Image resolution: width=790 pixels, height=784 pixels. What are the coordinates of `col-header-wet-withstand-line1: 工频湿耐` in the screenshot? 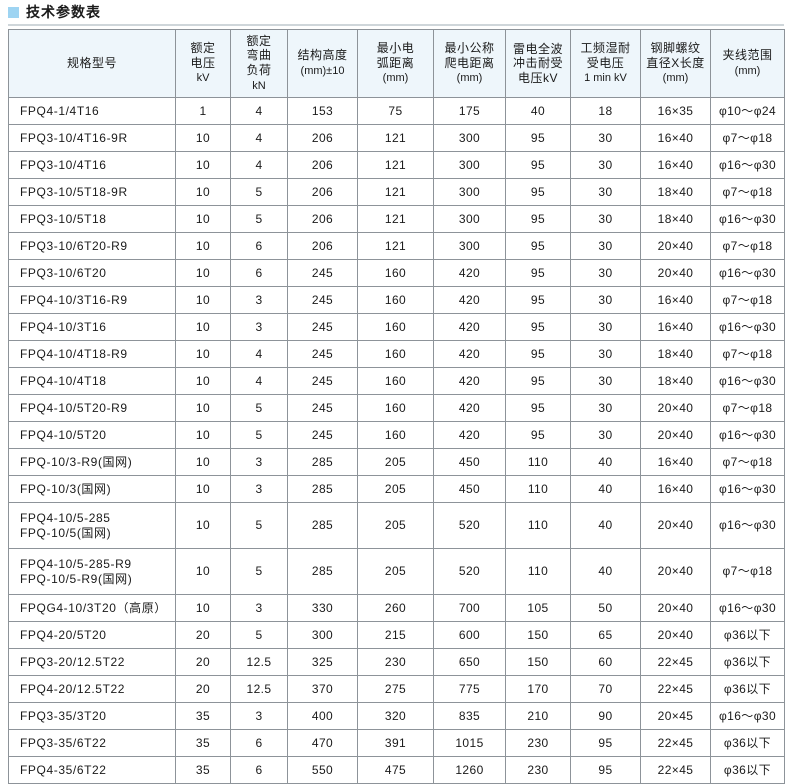 It's located at (605, 48).